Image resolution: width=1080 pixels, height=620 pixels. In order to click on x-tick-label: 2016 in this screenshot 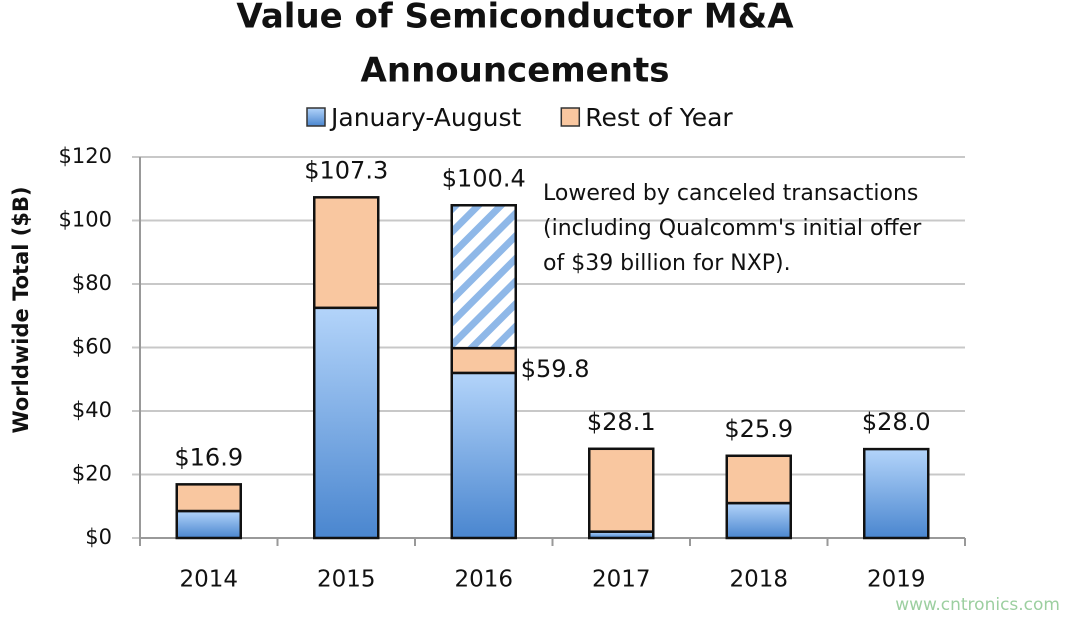, I will do `click(483, 580)`.